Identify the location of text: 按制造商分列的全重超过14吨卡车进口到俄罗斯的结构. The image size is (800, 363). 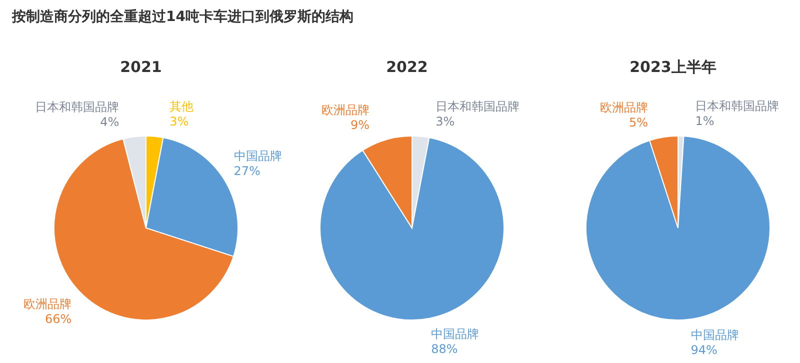
(183, 17).